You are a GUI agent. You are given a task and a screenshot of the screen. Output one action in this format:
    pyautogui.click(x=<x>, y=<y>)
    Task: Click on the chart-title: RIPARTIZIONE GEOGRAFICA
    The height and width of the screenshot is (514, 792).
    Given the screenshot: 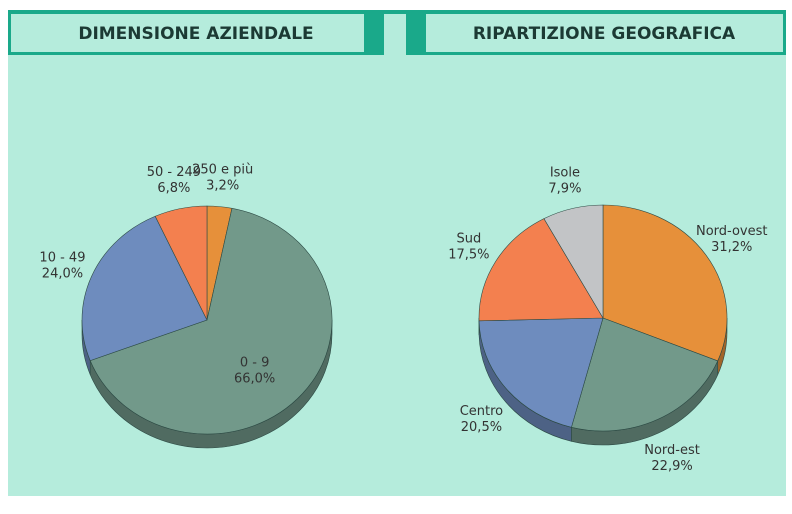 What is the action you would take?
    pyautogui.click(x=604, y=34)
    